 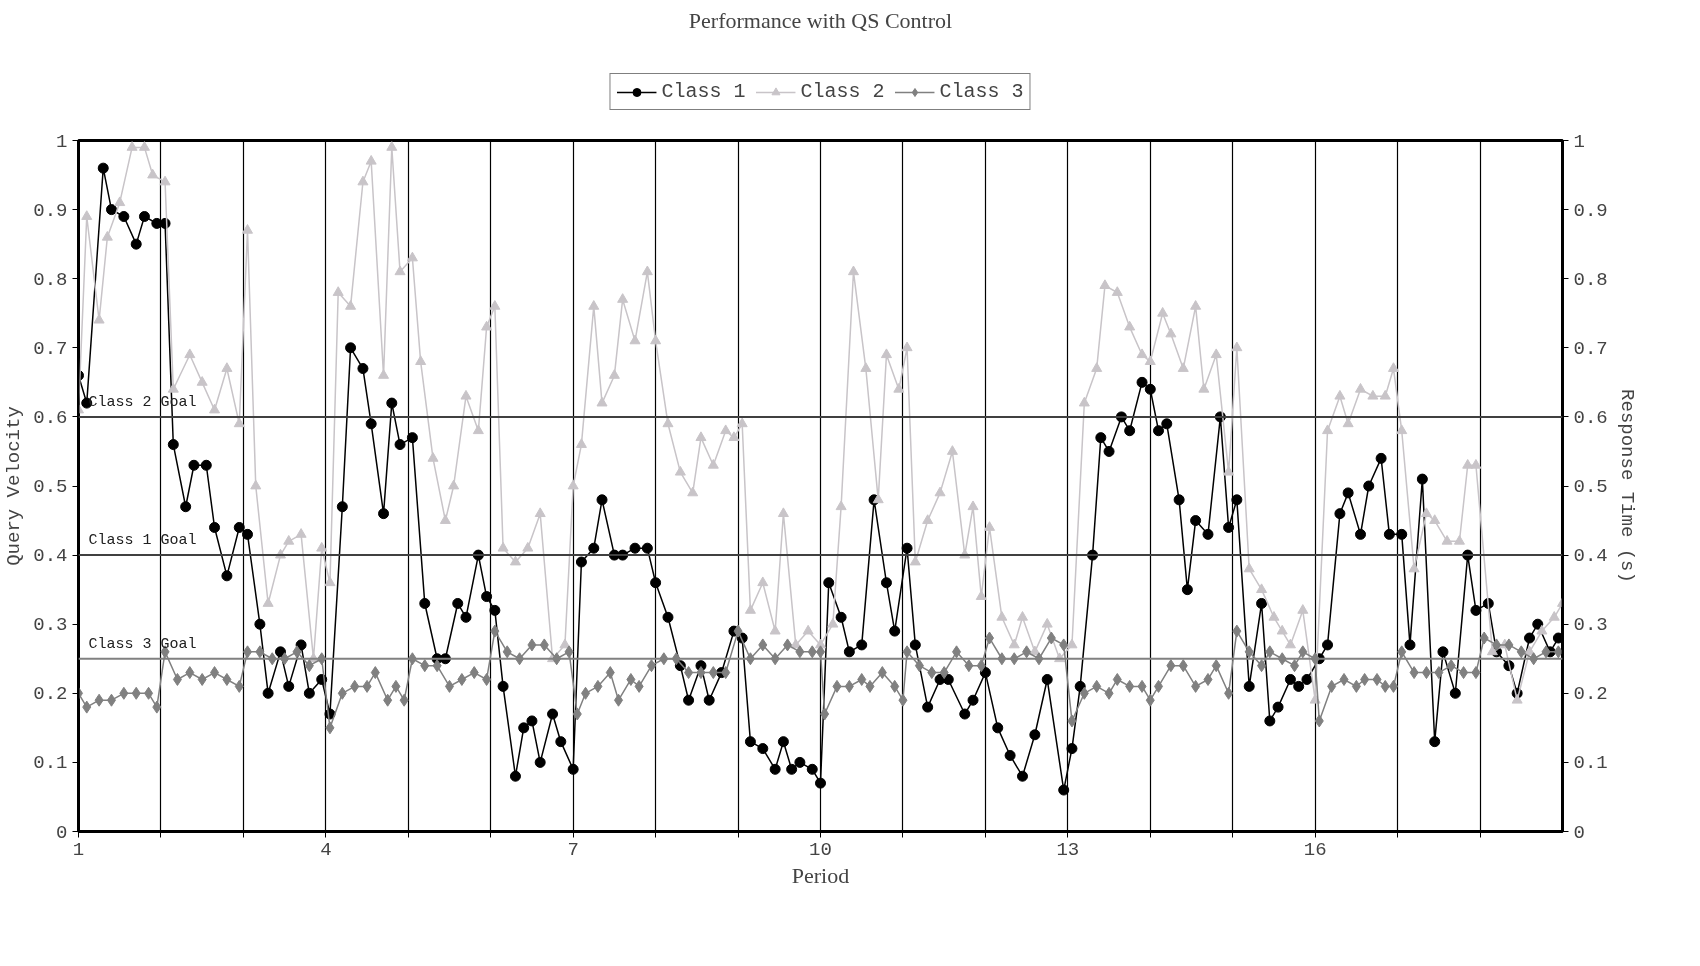 What do you see at coordinates (142, 644) in the screenshot?
I see `ref-line-label: Class 3 Goal` at bounding box center [142, 644].